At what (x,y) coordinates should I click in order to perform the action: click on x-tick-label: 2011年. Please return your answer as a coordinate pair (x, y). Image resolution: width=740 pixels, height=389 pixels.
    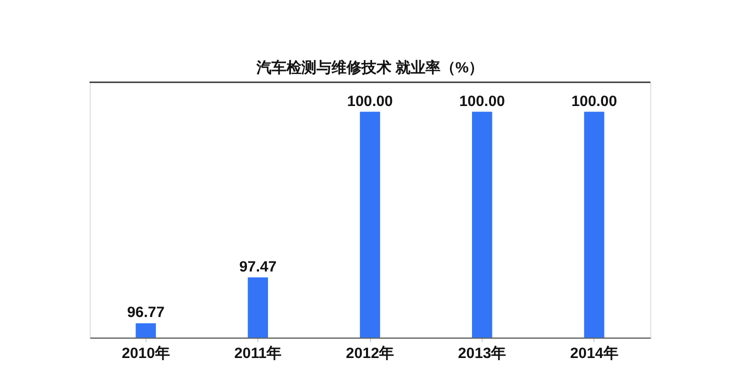
    Looking at the image, I should click on (258, 353).